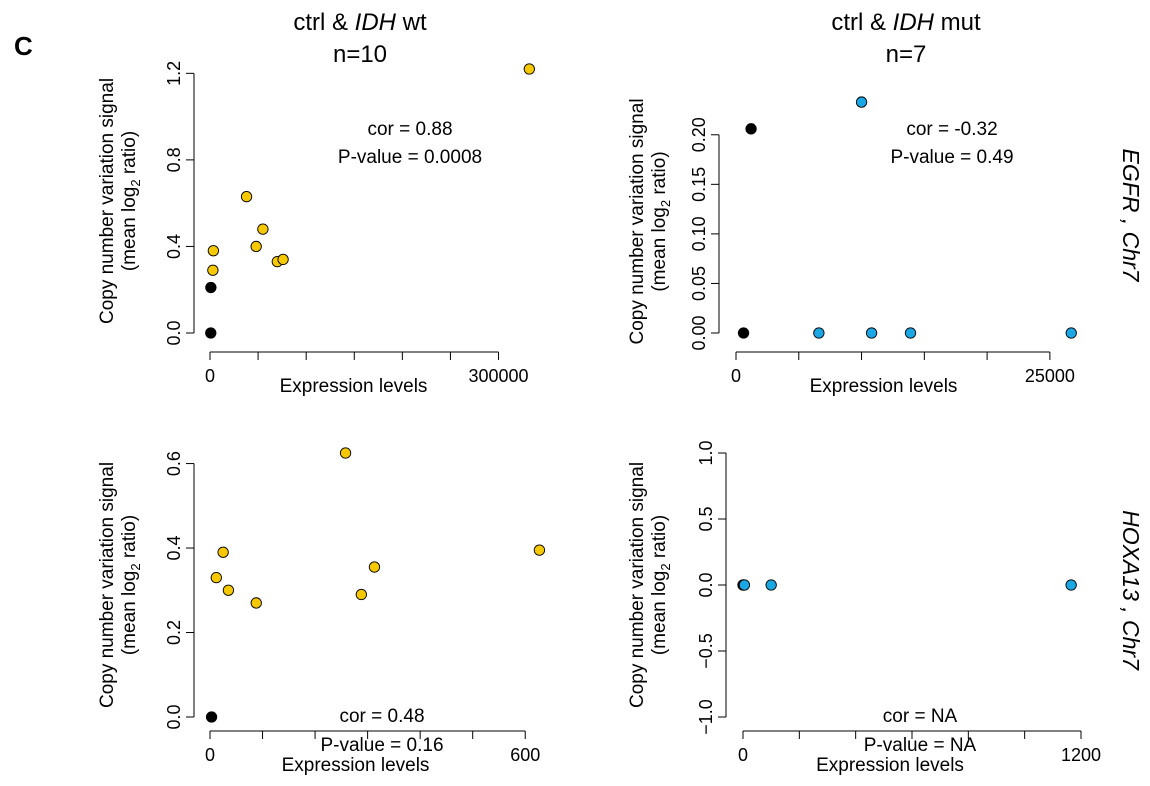  I want to click on p-value-label: P-value = 0.16, so click(381, 745).